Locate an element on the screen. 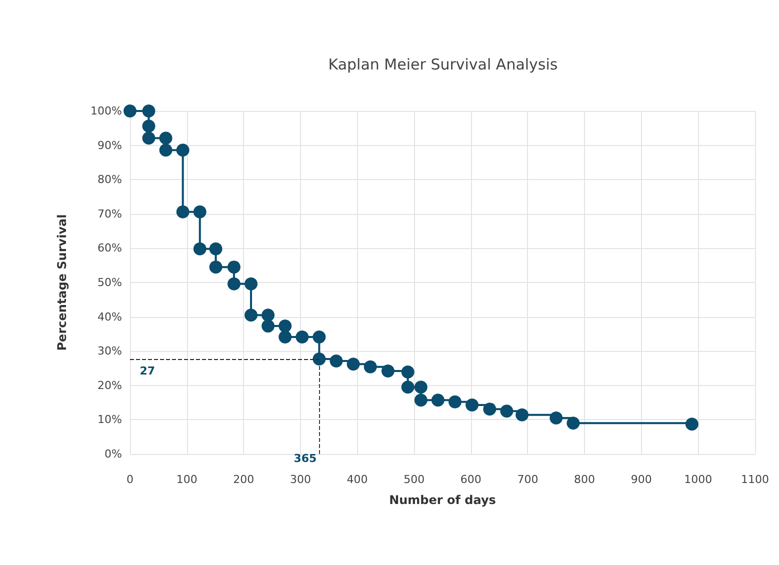 The width and height of the screenshot is (779, 565). x-tick-label: 400 is located at coordinates (357, 479).